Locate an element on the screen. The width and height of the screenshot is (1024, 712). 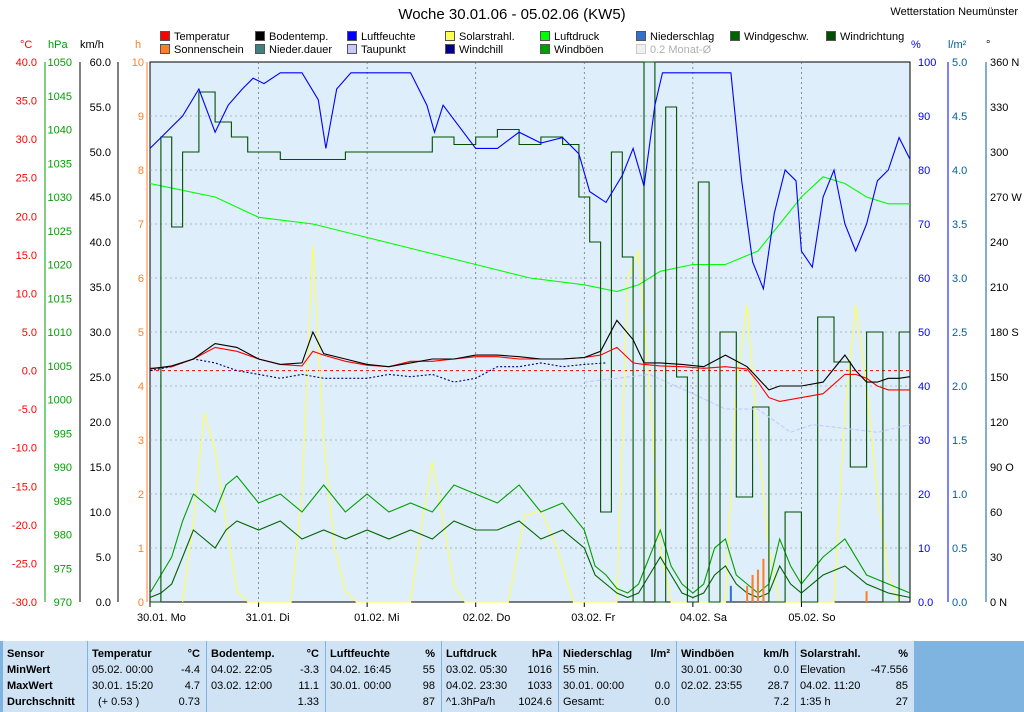
winddir-axis-tick: 210 is located at coordinates (999, 288).